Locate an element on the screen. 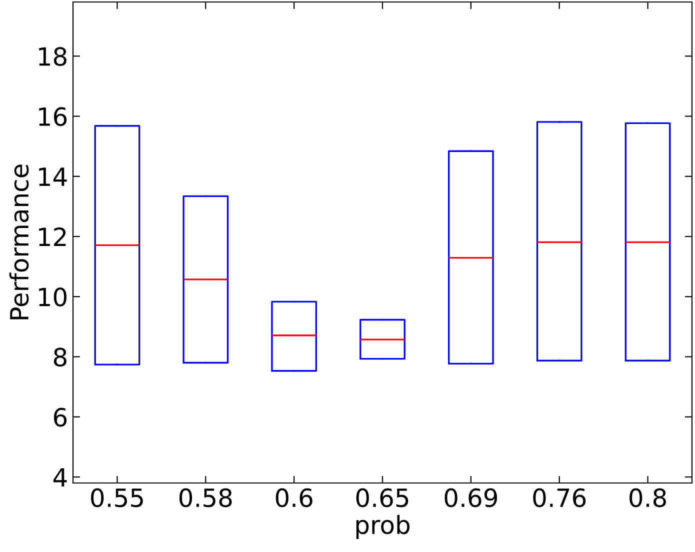 This screenshot has height=552, width=695. x-tick-label: 0.69 is located at coordinates (471, 498).